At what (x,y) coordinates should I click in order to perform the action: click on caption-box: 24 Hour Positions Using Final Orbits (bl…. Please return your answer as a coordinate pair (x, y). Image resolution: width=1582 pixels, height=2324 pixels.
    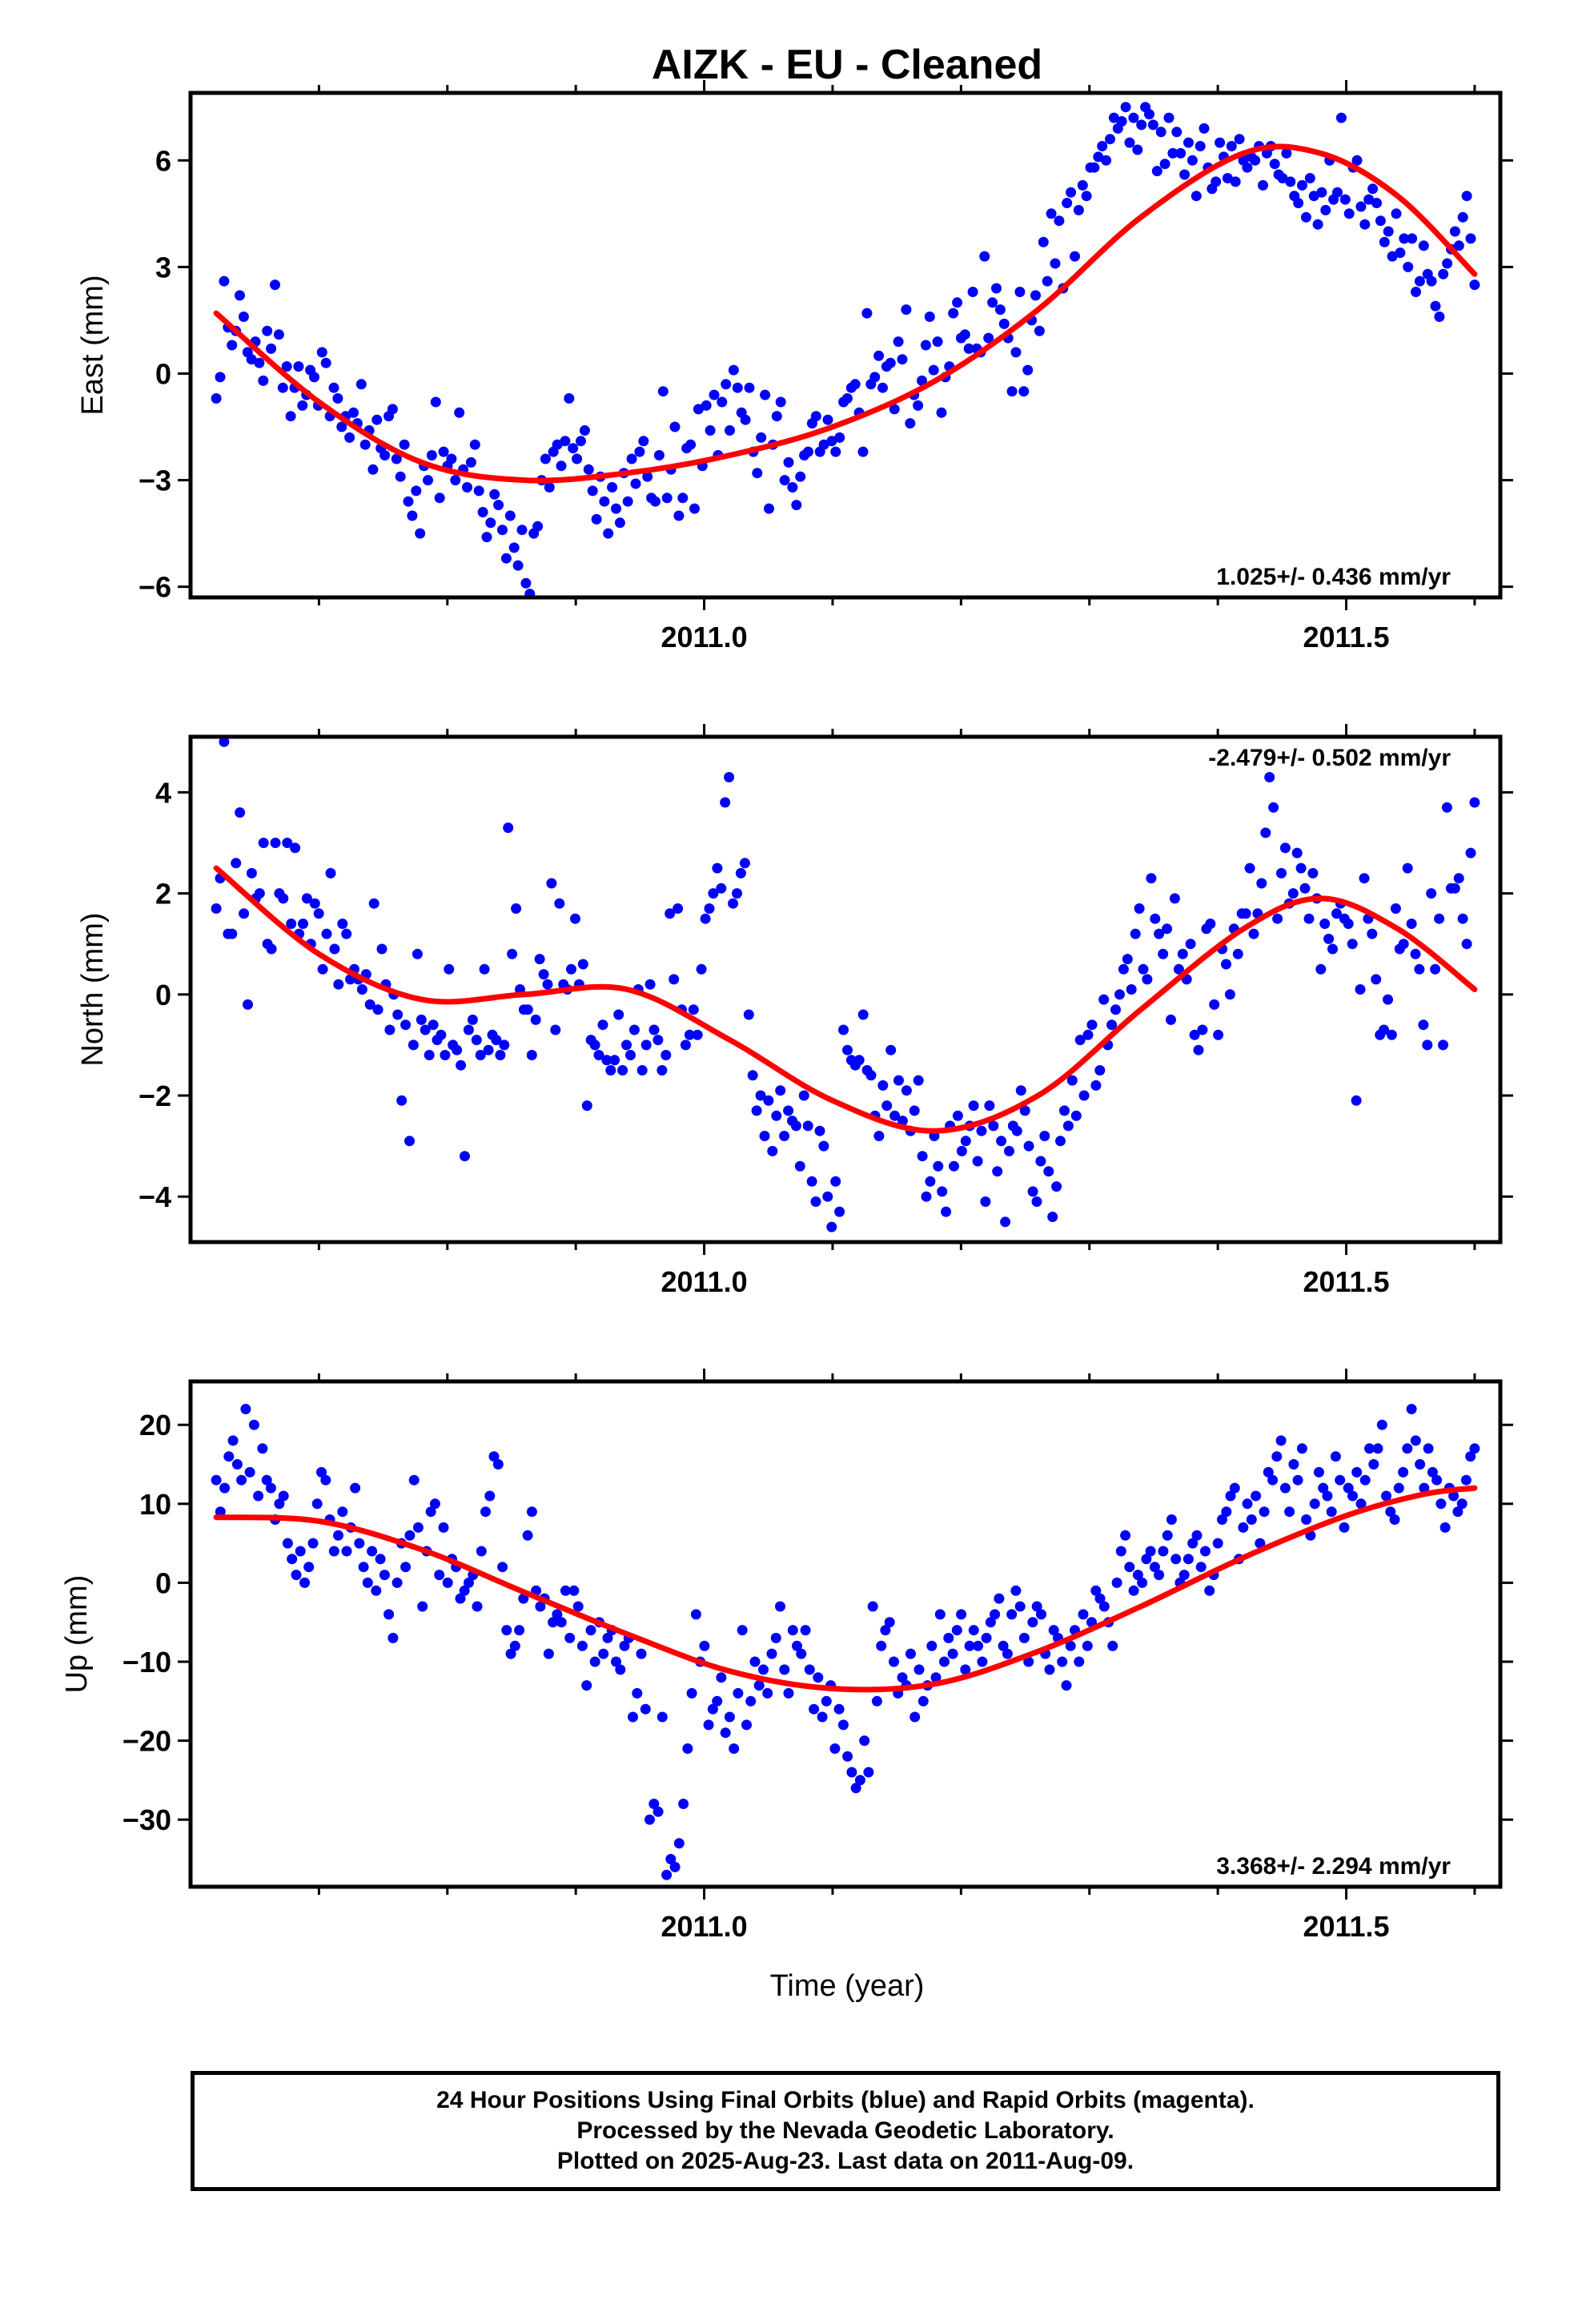
    Looking at the image, I should click on (846, 2131).